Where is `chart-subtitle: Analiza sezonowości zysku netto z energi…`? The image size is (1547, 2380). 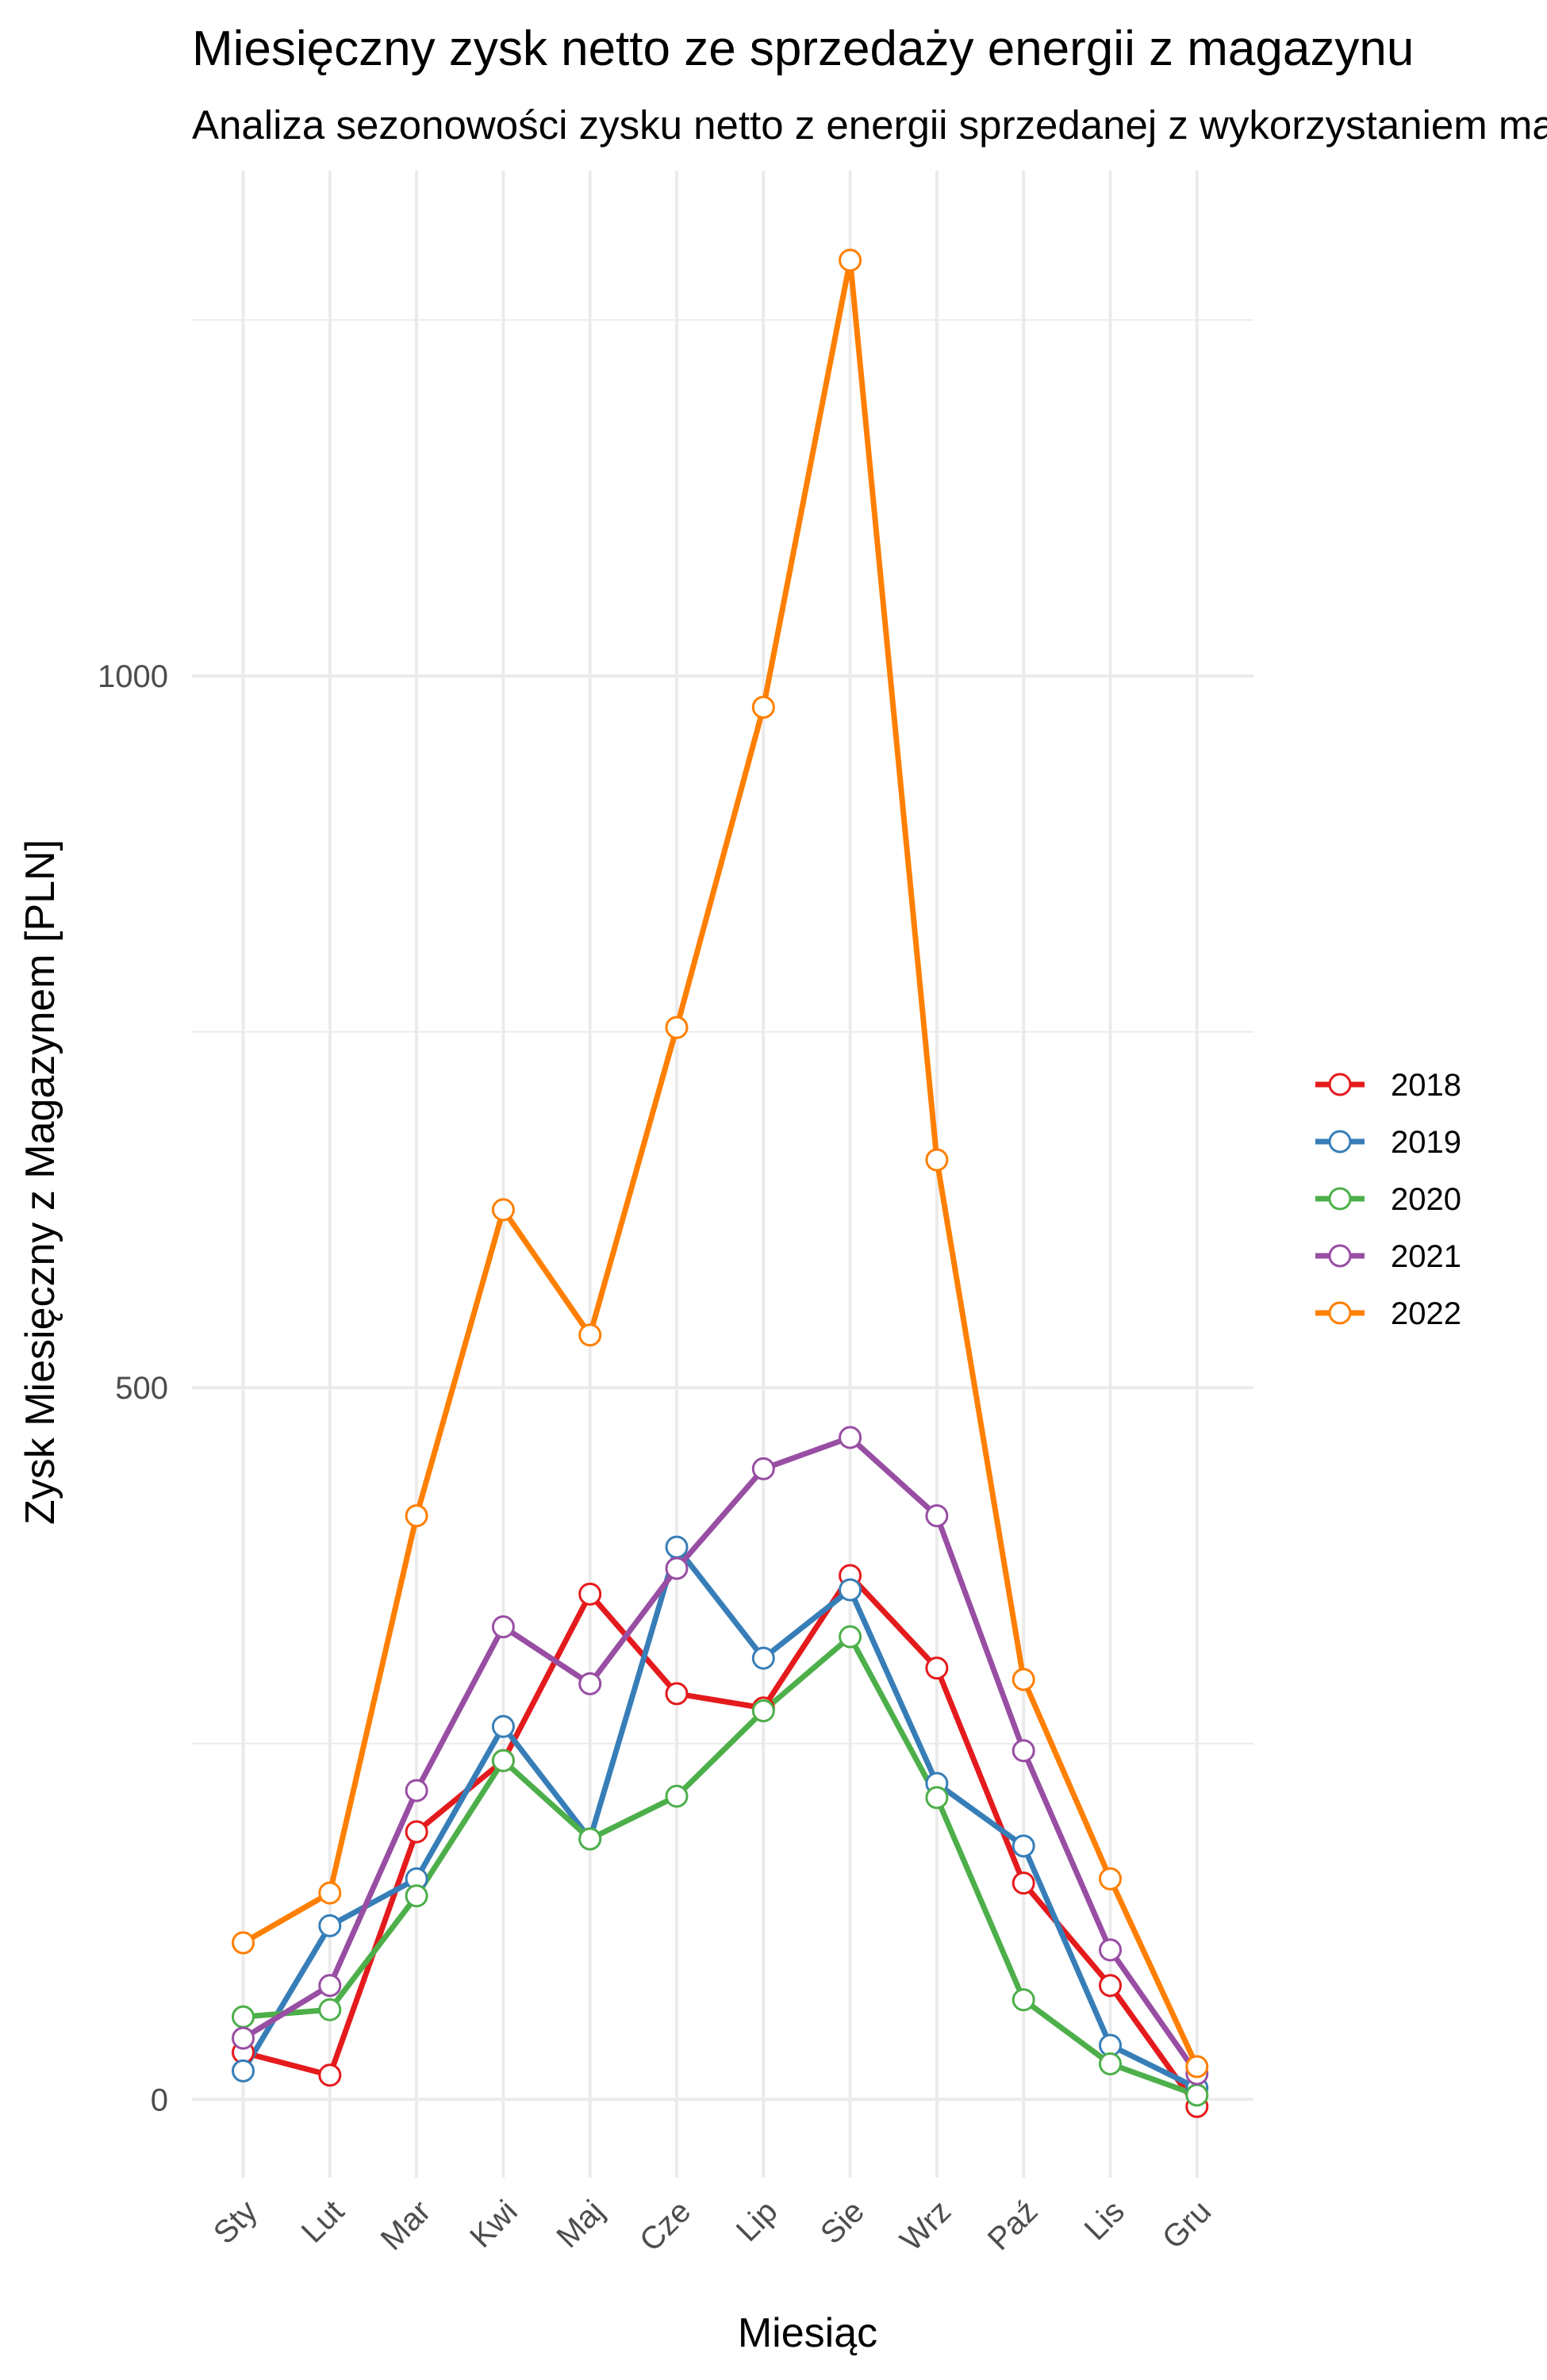 chart-subtitle: Analiza sezonowości zysku netto z energi… is located at coordinates (869, 125).